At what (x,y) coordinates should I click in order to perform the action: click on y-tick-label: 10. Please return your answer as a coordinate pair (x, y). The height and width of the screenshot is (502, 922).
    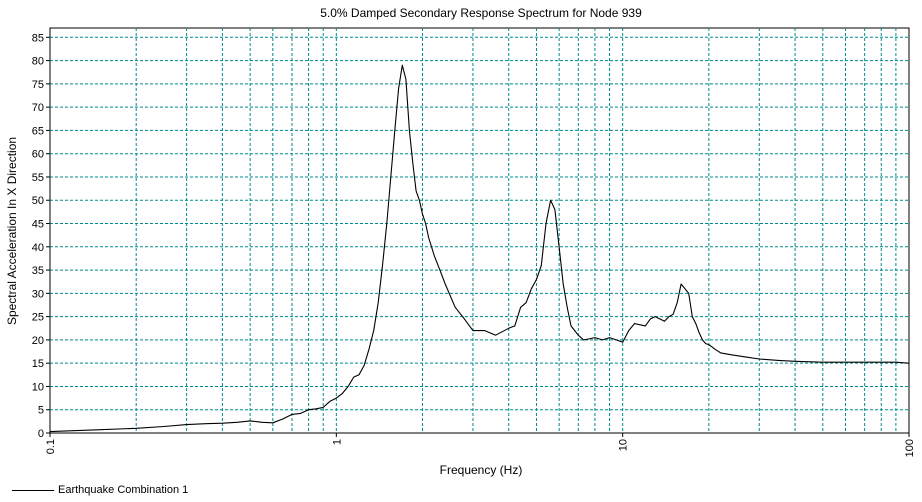
    Looking at the image, I should click on (38, 387).